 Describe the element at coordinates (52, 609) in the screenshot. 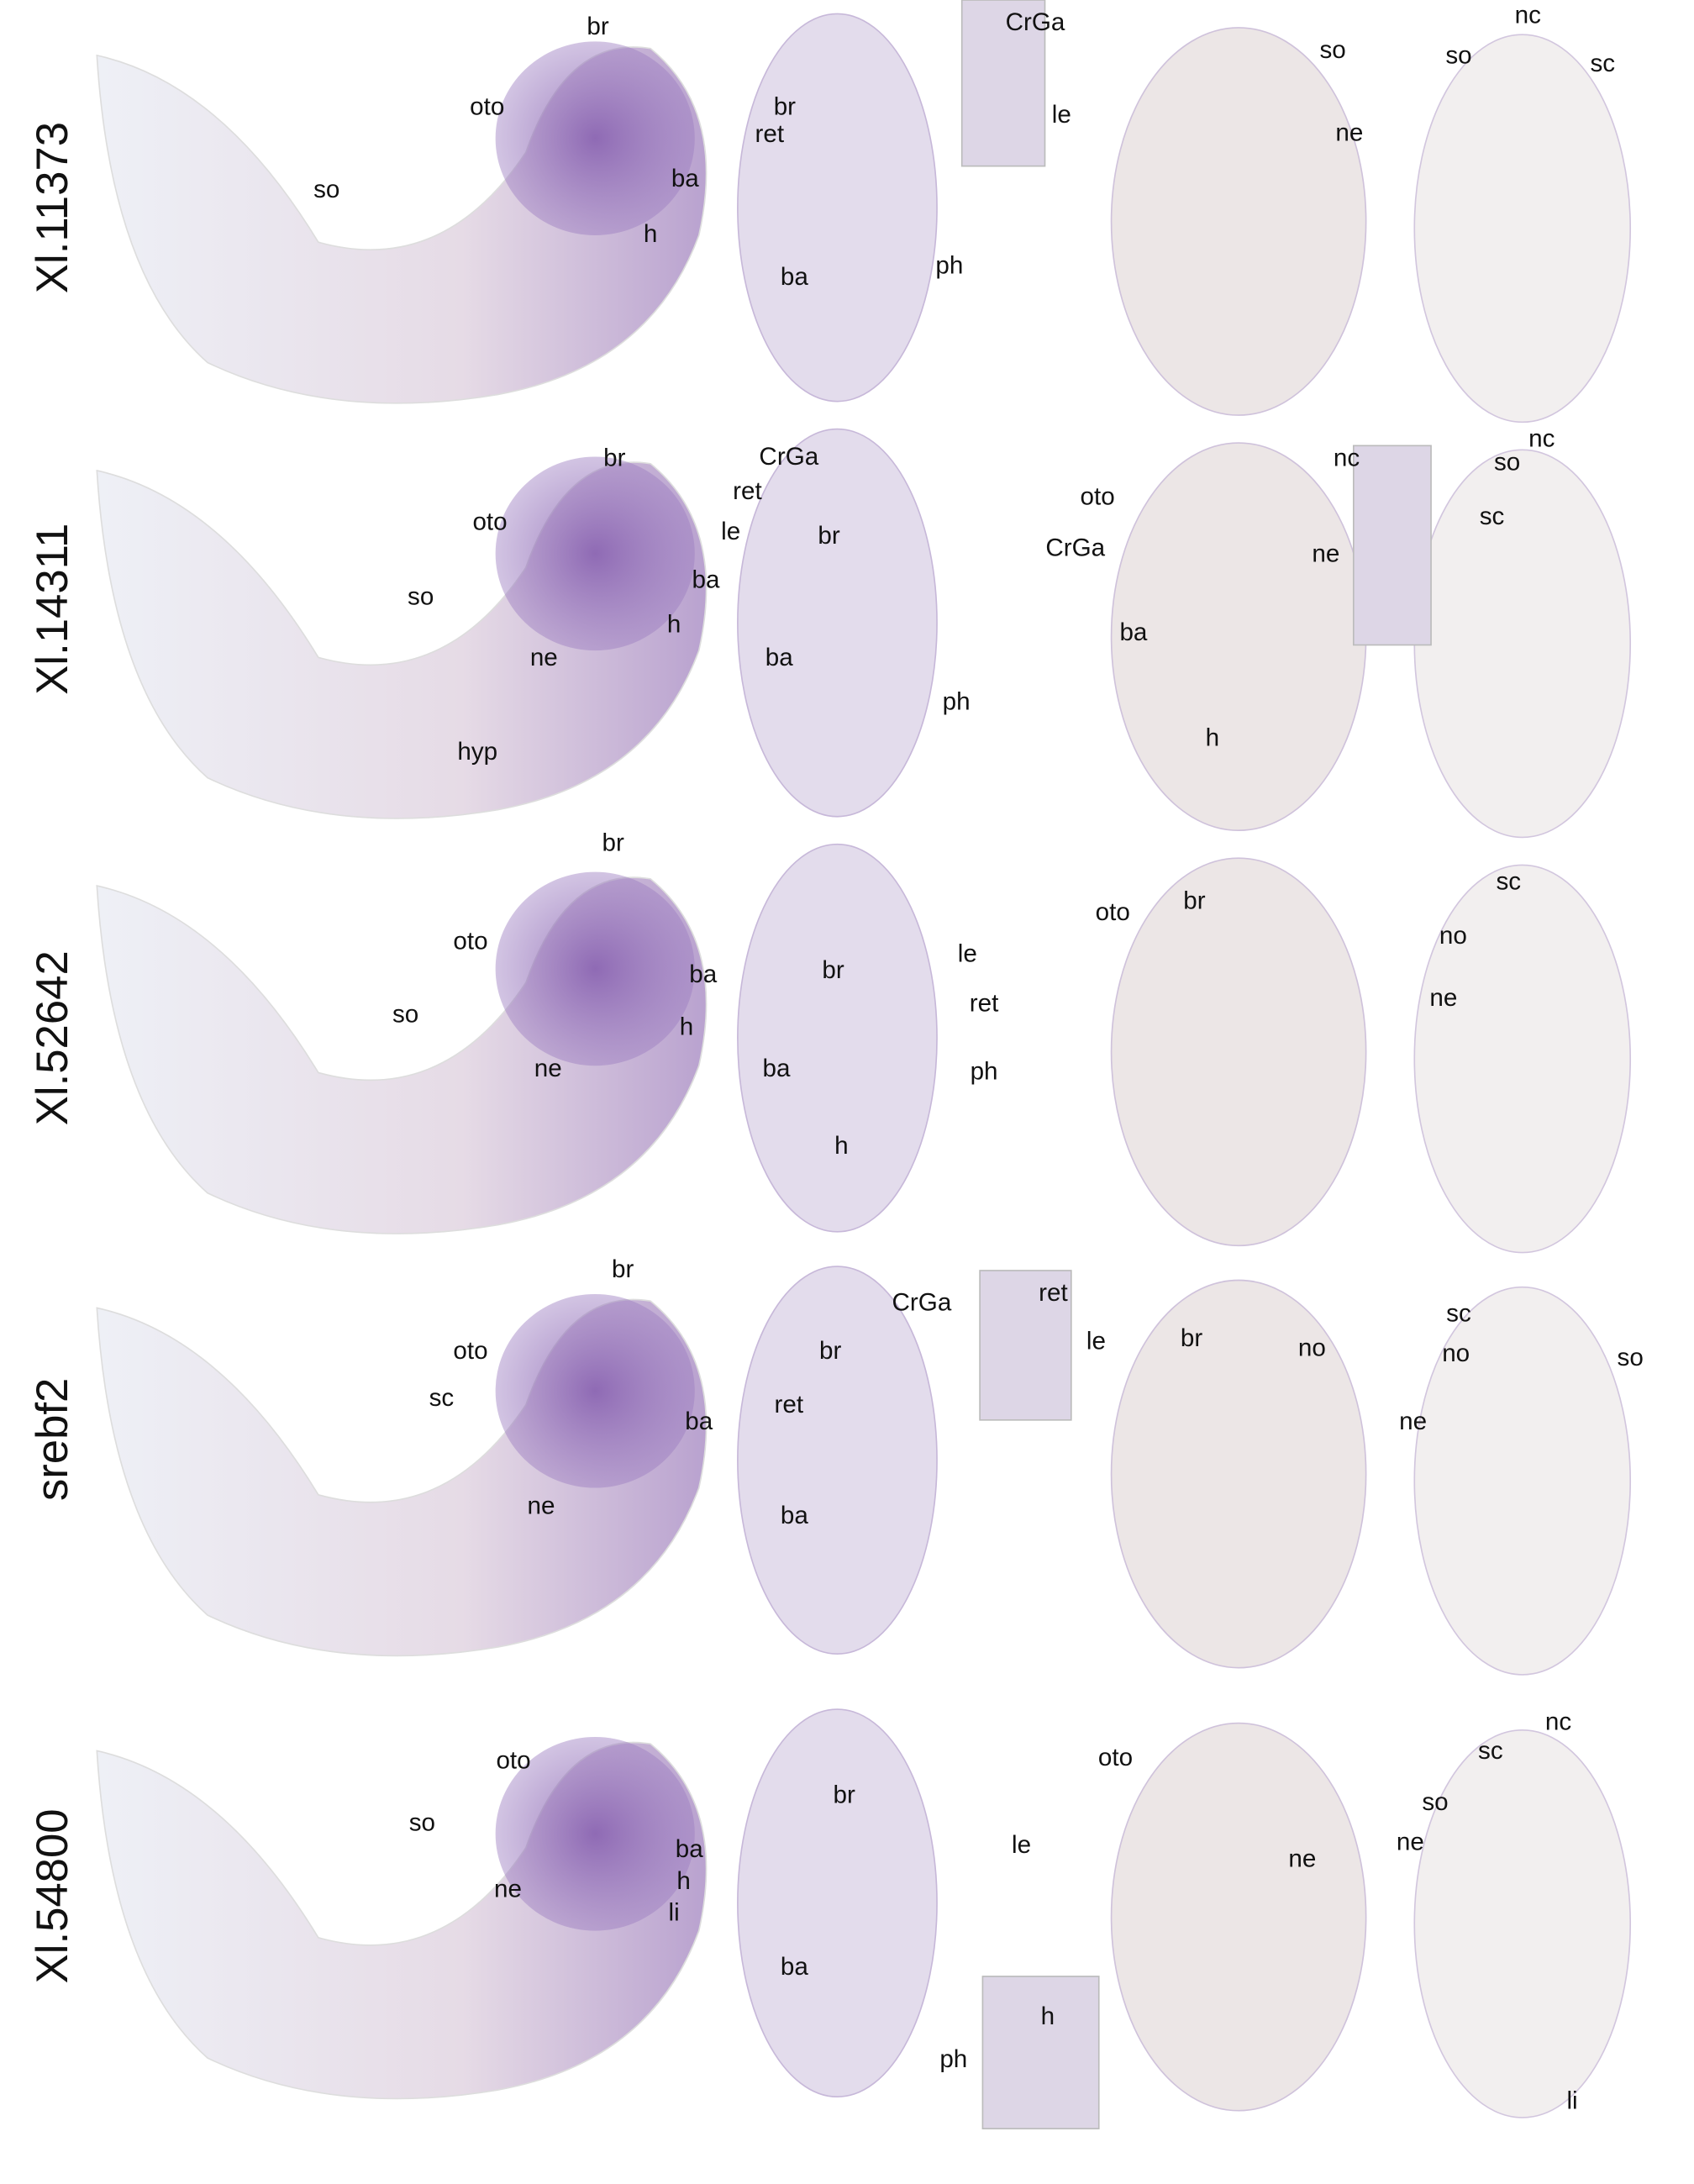

I see `gene-label: Xl.14311` at that location.